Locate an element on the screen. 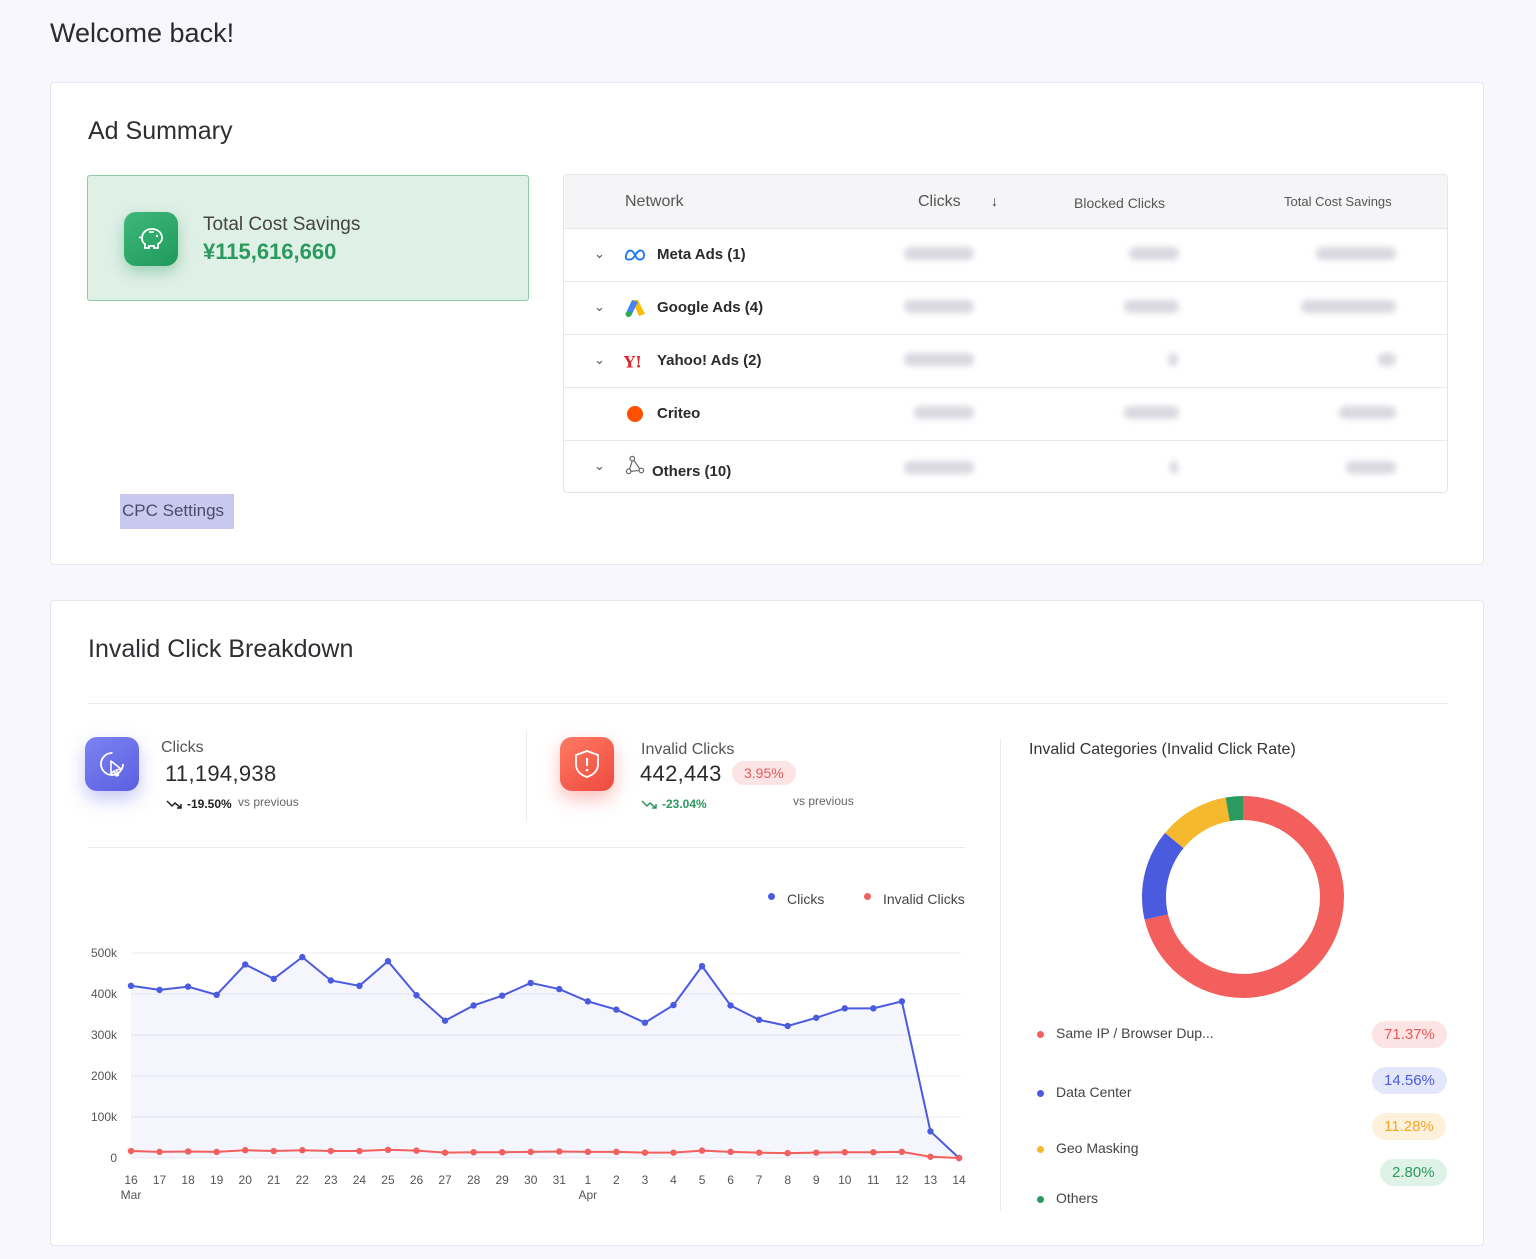 The height and width of the screenshot is (1259, 1536). x-tick-label: 23 is located at coordinates (331, 1180).